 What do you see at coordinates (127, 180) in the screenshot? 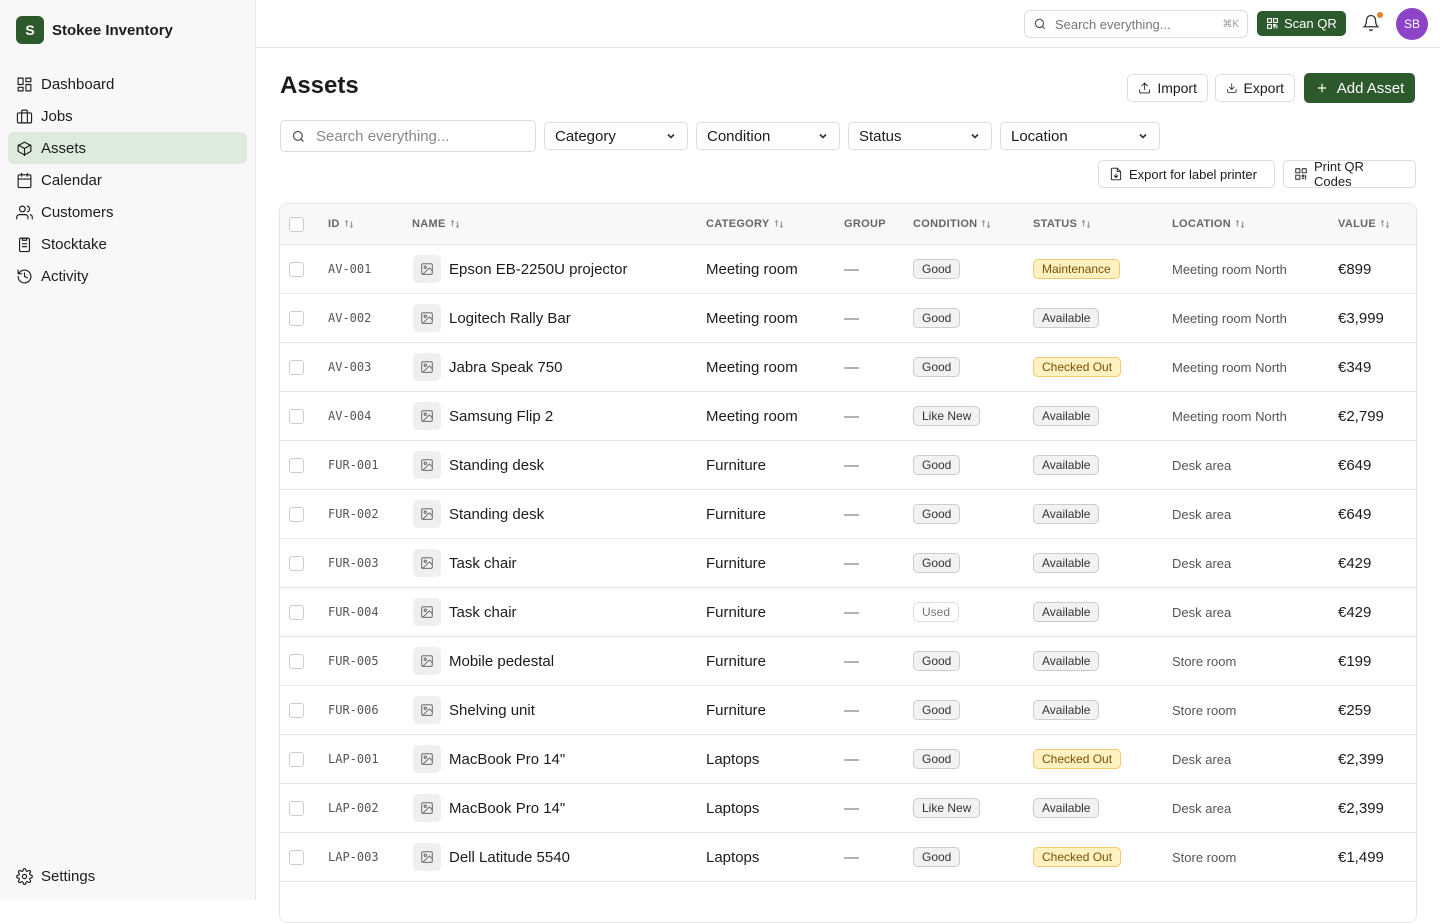
I see `sidebar-item-calendar: Calendar` at bounding box center [127, 180].